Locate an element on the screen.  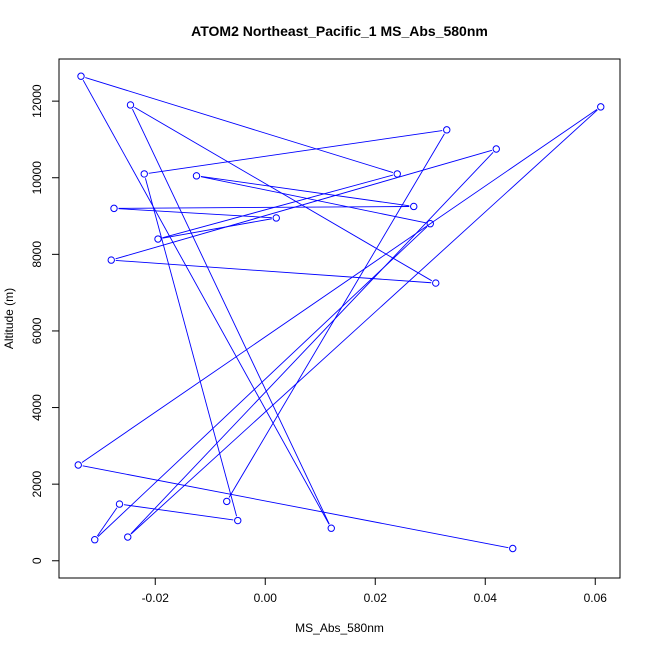
x-axis: -0.02 0.00 0.02 0.04 0.06 is located at coordinates (375, 591).